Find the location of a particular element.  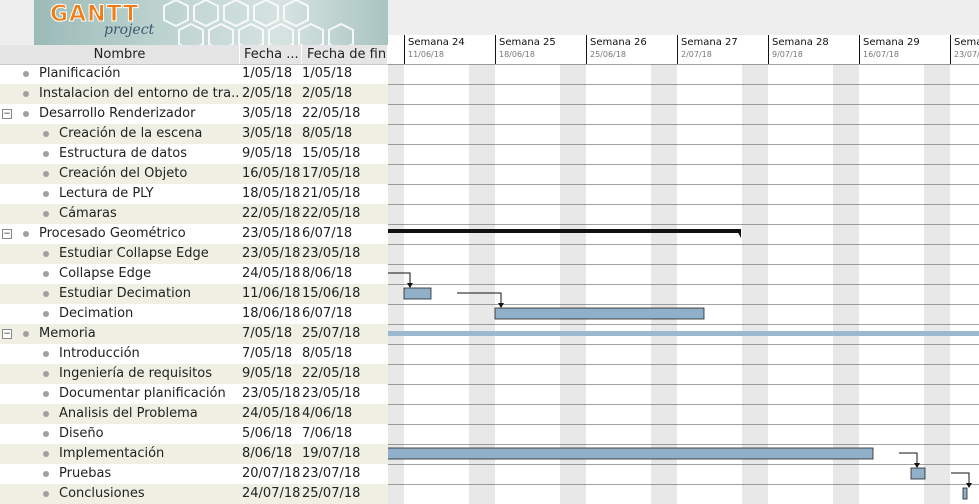

task-row: Implementación 8/06/18 19/07/18 is located at coordinates (194, 454).